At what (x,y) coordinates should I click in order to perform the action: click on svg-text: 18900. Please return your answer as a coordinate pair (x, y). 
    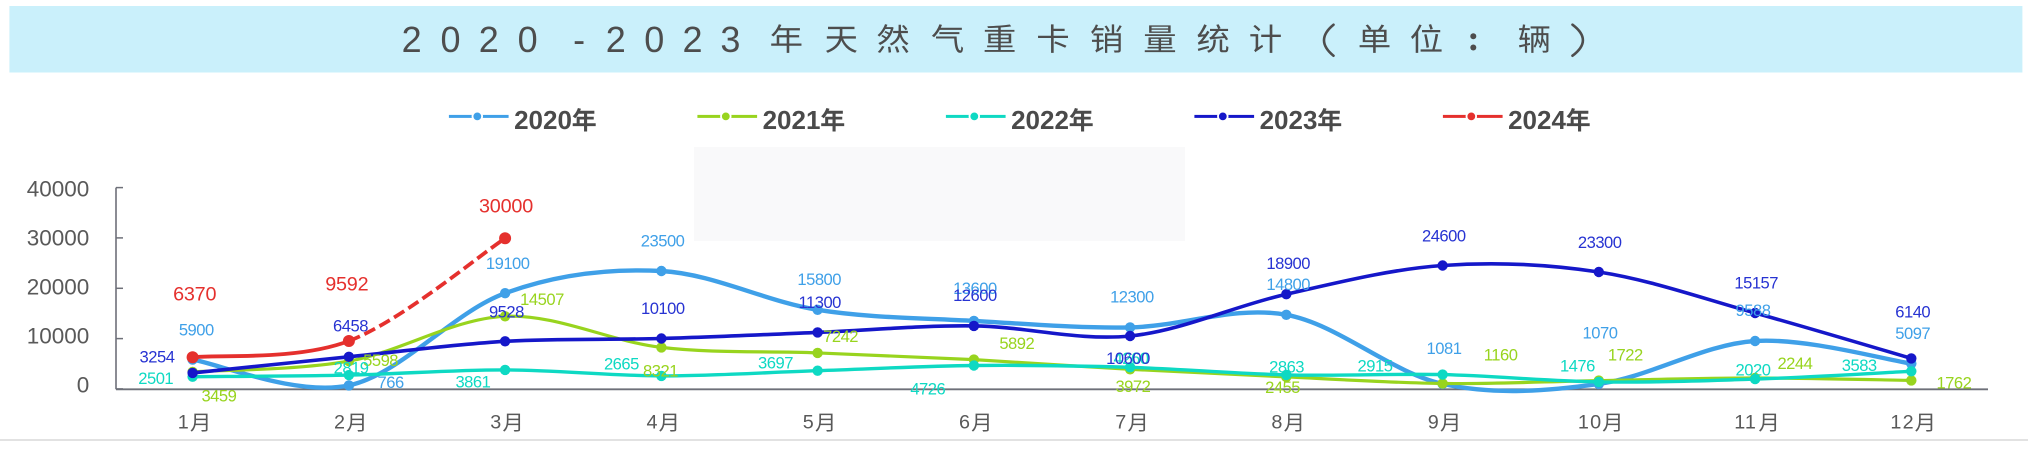
    Looking at the image, I should click on (1288, 263).